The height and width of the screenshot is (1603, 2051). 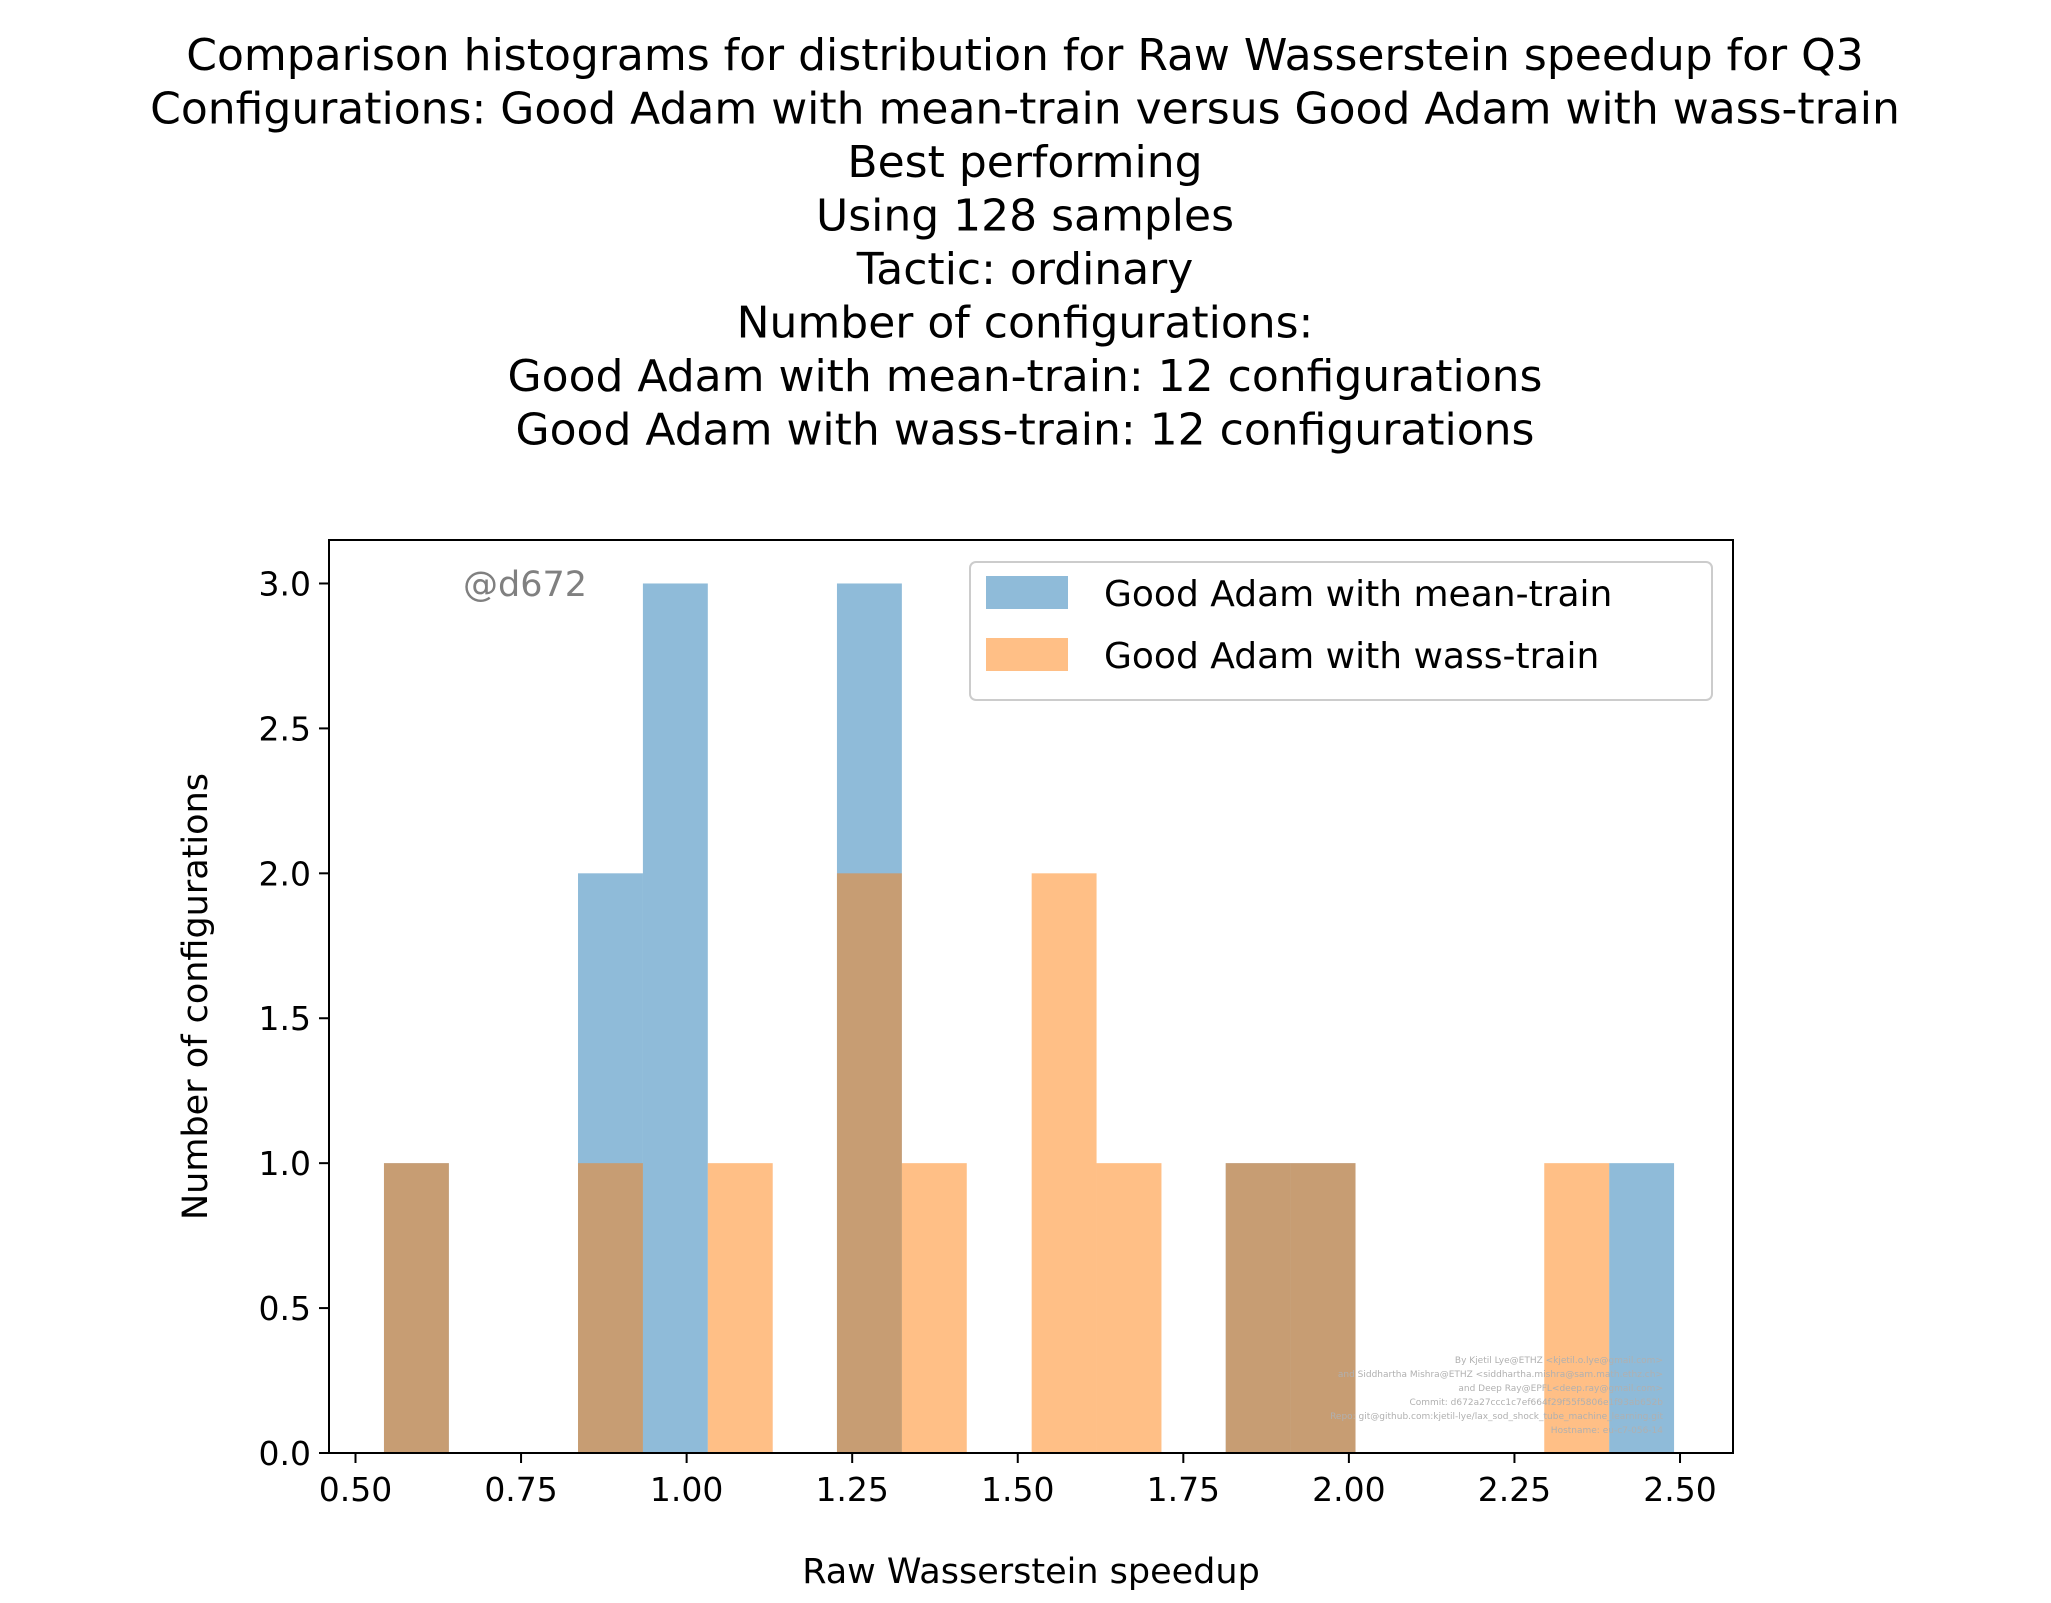 I want to click on x-tick-label: 2.50, so click(x=1679, y=1489).